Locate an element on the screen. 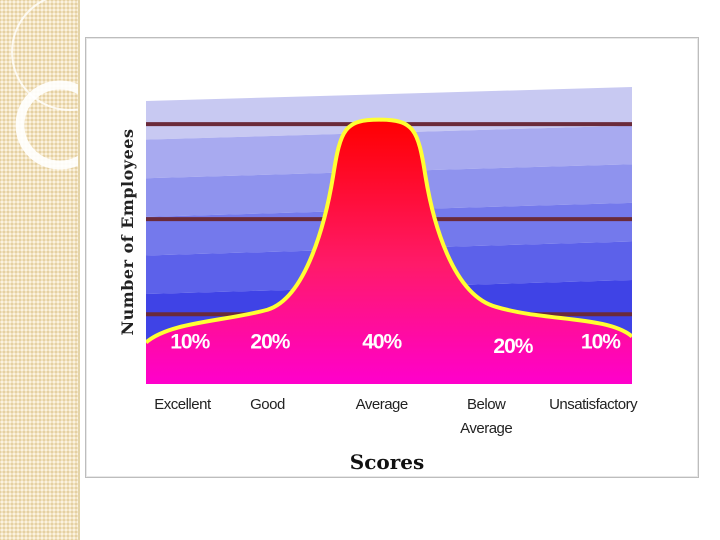  category-label: Below Average is located at coordinates (486, 416).